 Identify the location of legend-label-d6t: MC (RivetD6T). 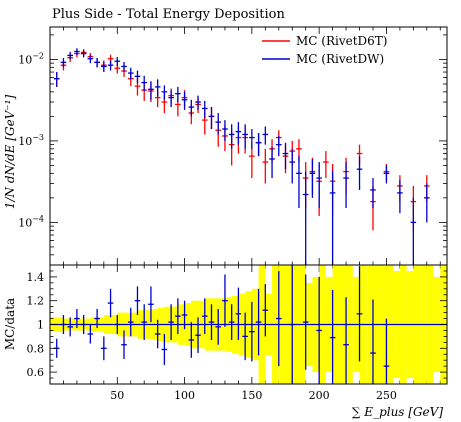
(341, 41).